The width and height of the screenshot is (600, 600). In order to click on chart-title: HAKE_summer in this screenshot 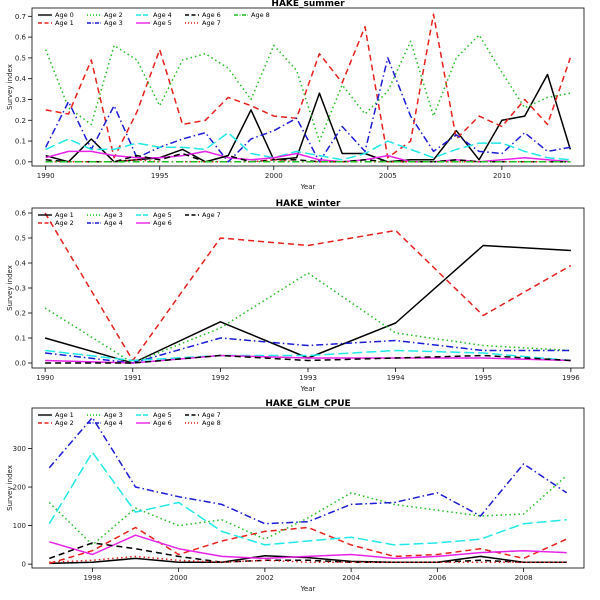, I will do `click(308, 4)`.